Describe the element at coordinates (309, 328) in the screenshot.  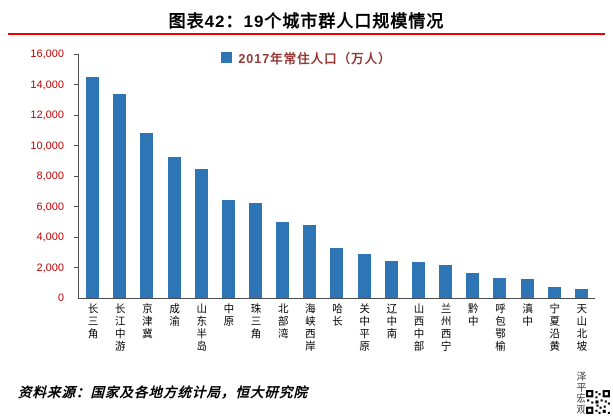
I see `category-label: 海峡西岸` at that location.